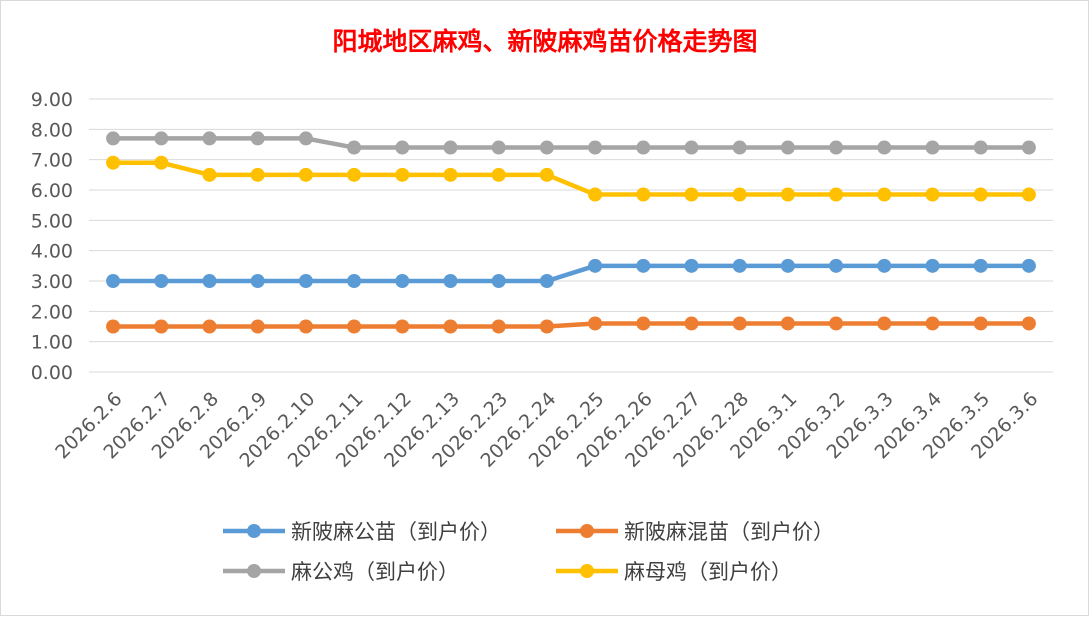 This screenshot has width=1089, height=617. What do you see at coordinates (52, 236) in the screenshot?
I see `y-axis-ticks: 0.00 1.00 2.00 3.00 4.00 5.00 6.00 7.00 8.00 9.00` at bounding box center [52, 236].